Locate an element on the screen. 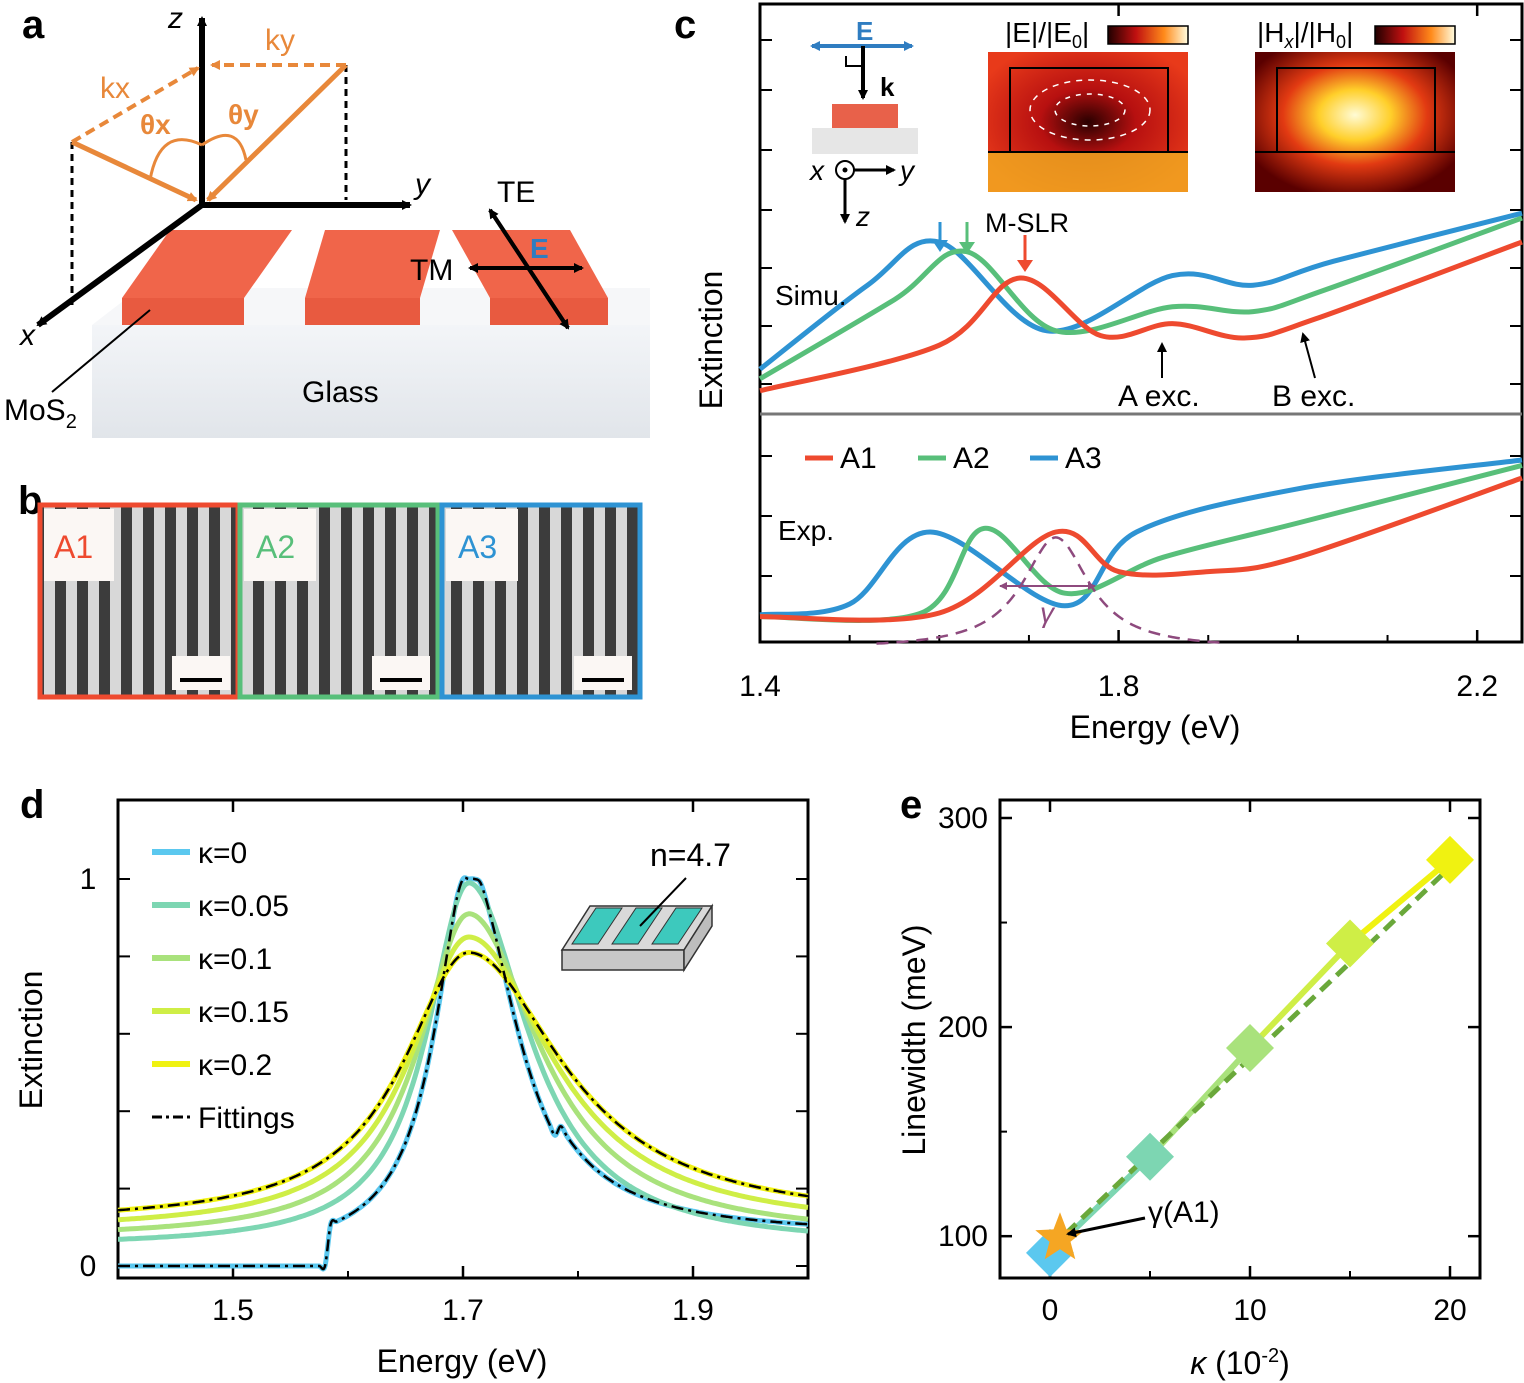 This screenshot has height=1383, width=1524. panel-label-c: c is located at coordinates (685, 25).